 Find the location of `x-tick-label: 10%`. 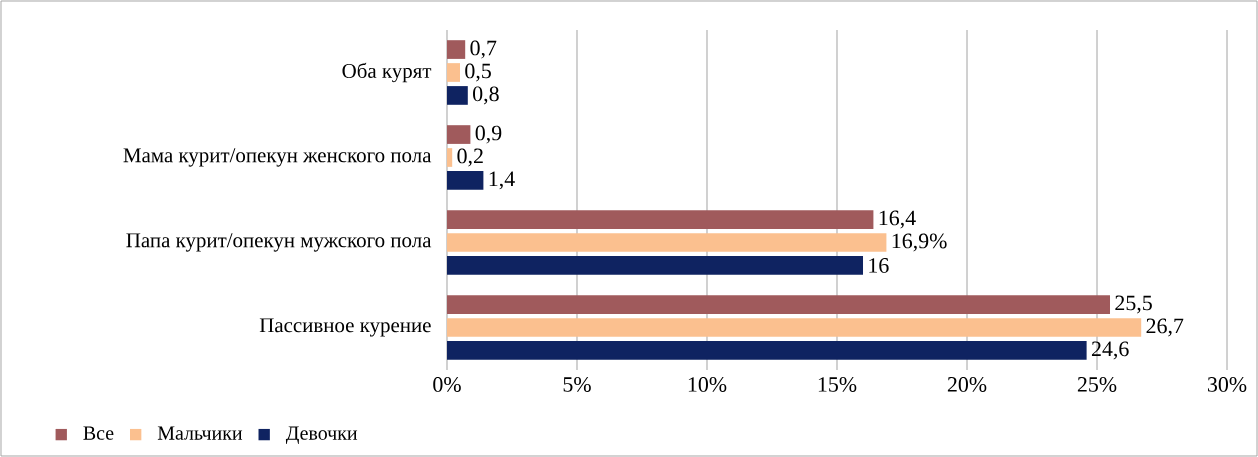

x-tick-label: 10% is located at coordinates (707, 384).